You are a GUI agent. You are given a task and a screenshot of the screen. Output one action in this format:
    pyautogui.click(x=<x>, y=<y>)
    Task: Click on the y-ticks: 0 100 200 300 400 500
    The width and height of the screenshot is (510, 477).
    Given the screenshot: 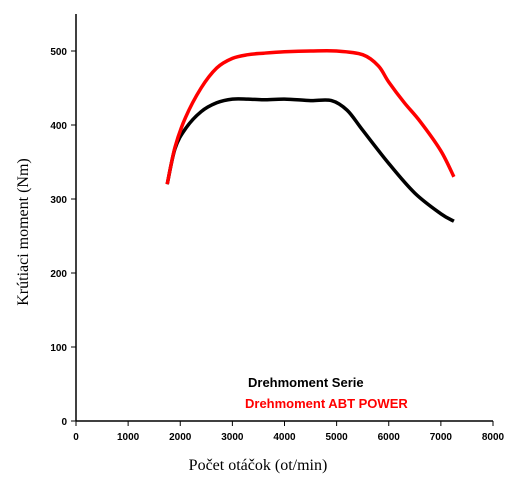 What is the action you would take?
    pyautogui.click(x=63, y=237)
    